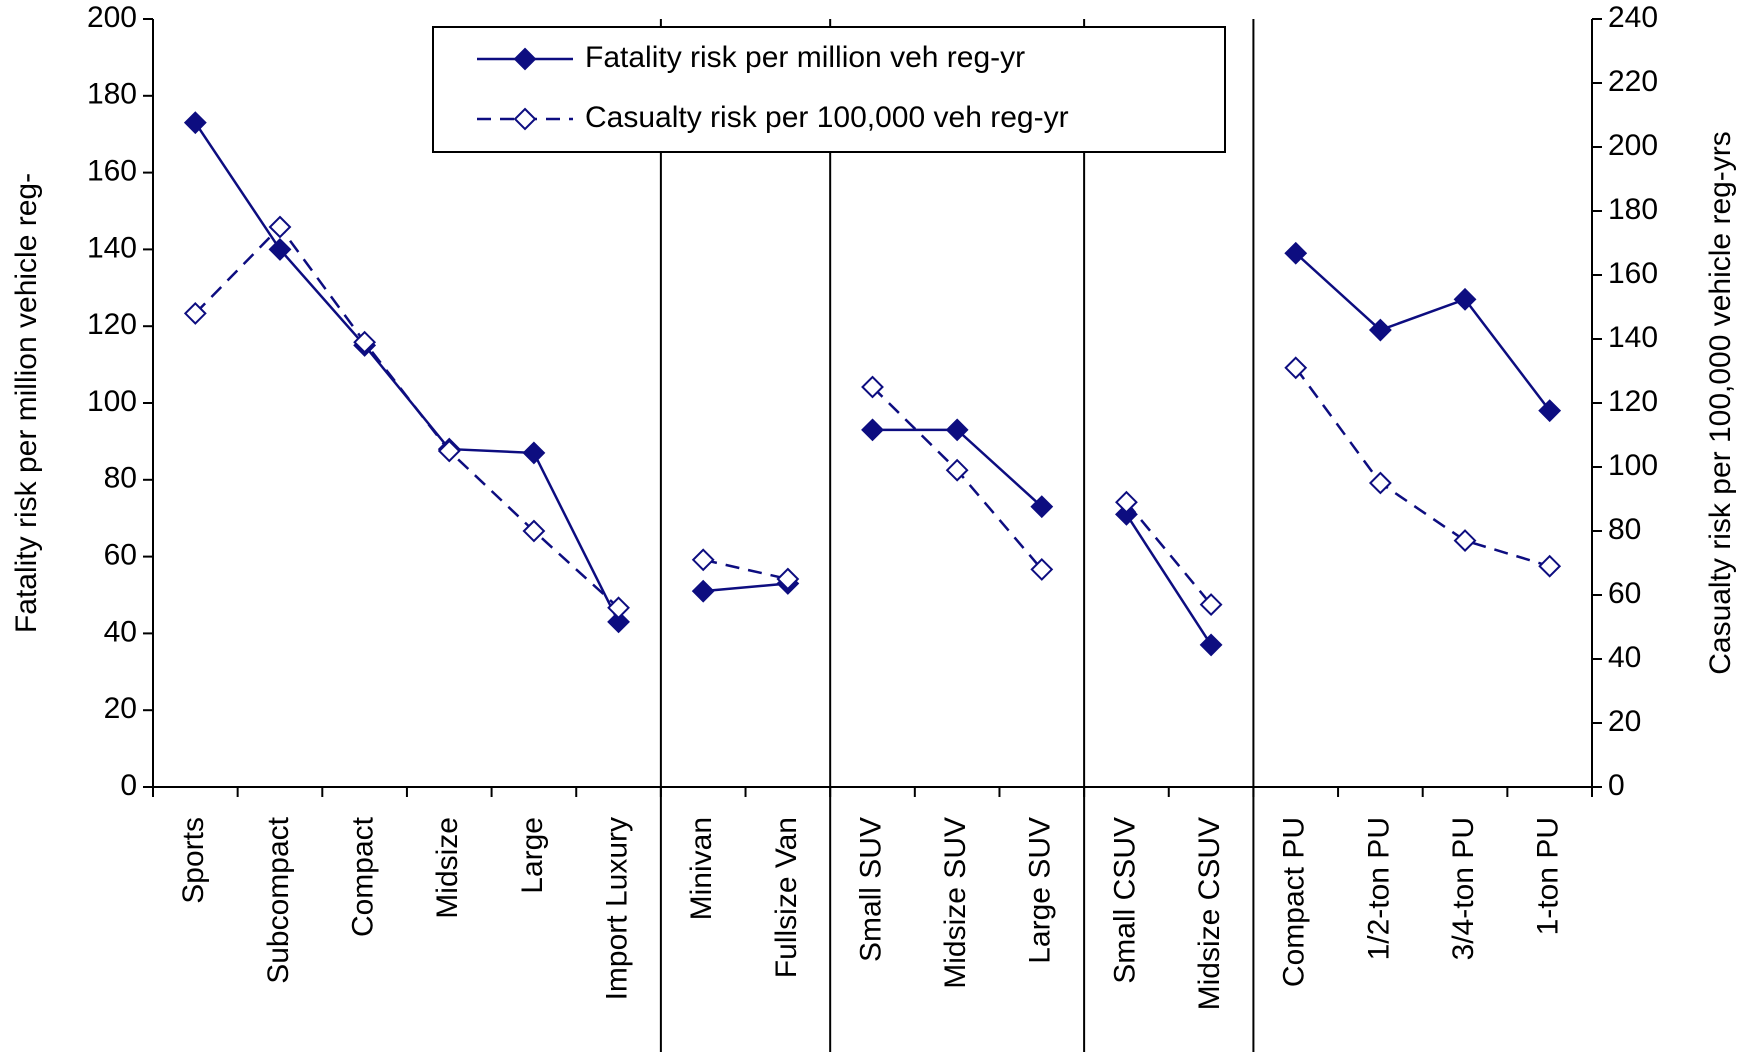 This screenshot has width=1741, height=1052. What do you see at coordinates (1633, 81) in the screenshot?
I see `y2-tick-label: 220` at bounding box center [1633, 81].